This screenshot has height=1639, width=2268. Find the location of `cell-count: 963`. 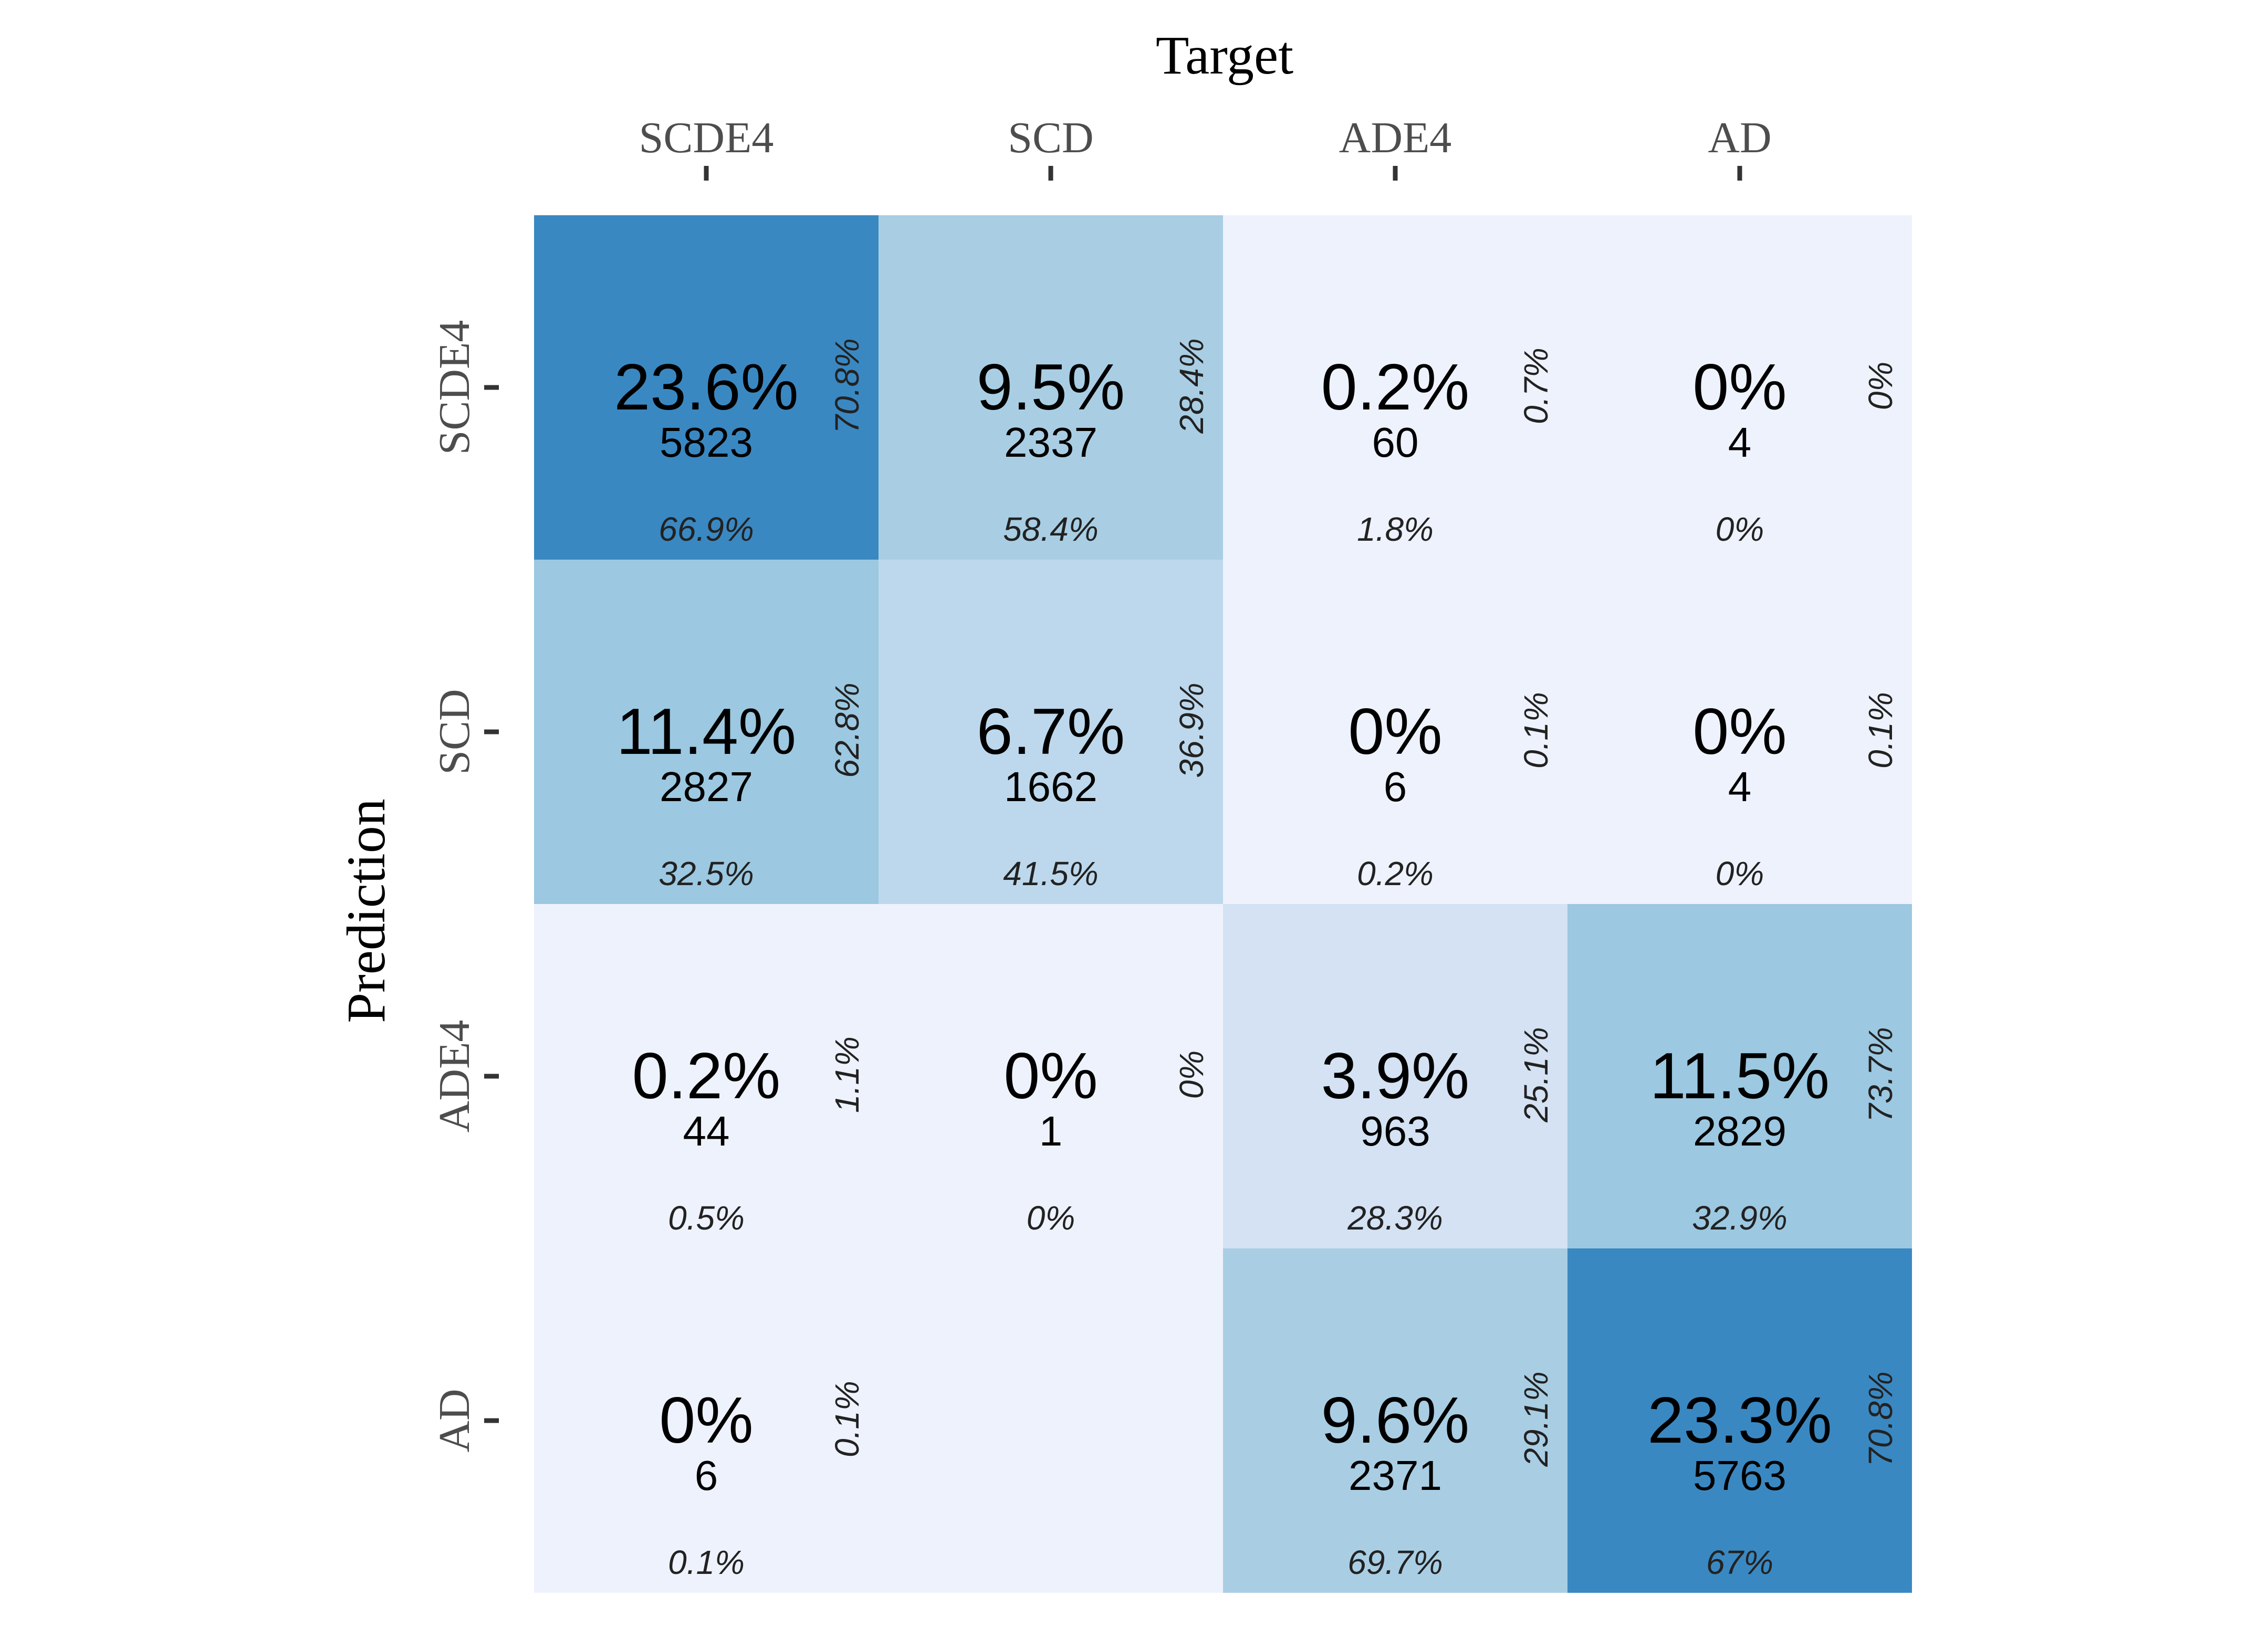

cell-count: 963 is located at coordinates (1395, 1131).